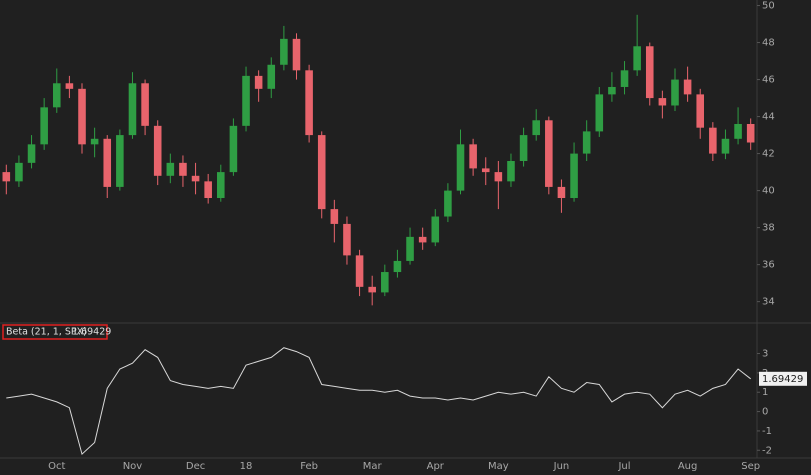 The height and width of the screenshot is (475, 811). I want to click on y-tick-label: 1, so click(765, 392).